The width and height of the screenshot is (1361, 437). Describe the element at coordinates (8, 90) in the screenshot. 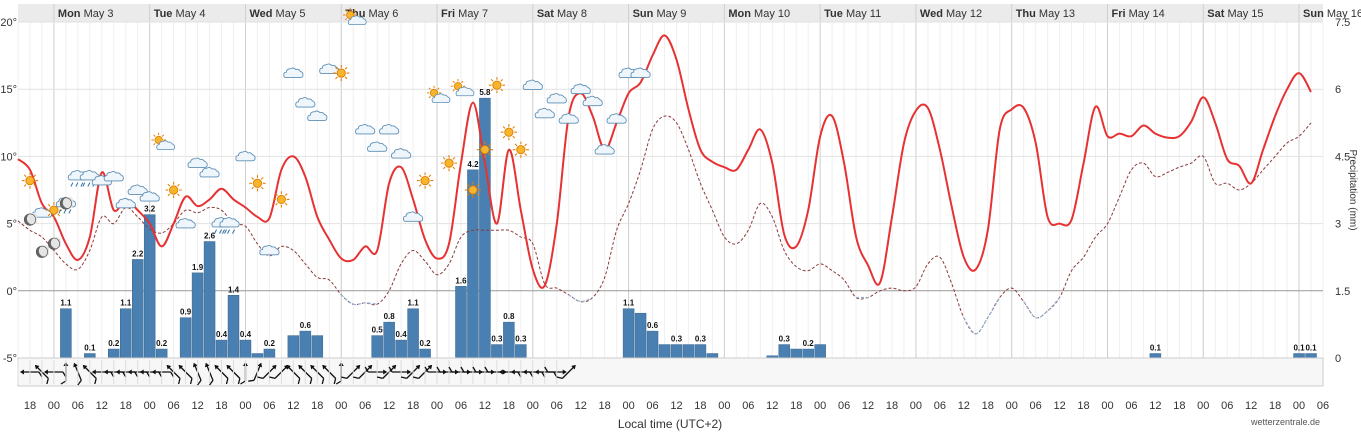

I see `left-tick-label: 15°` at that location.